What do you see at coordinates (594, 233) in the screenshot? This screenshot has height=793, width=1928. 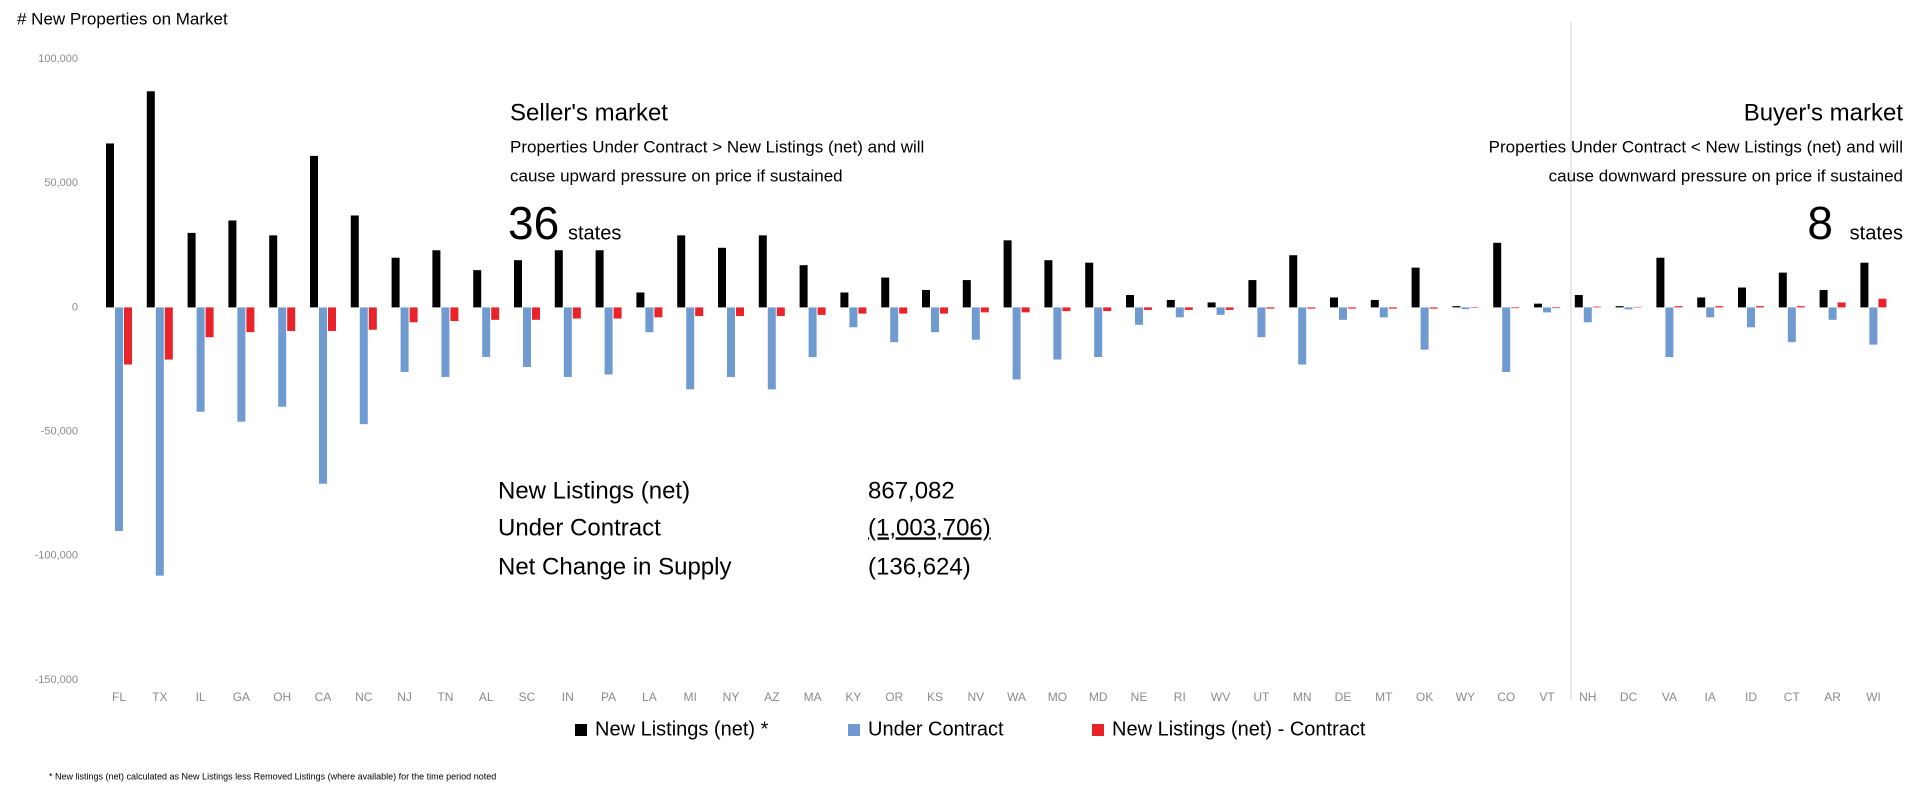 I see `seller-unit: states` at bounding box center [594, 233].